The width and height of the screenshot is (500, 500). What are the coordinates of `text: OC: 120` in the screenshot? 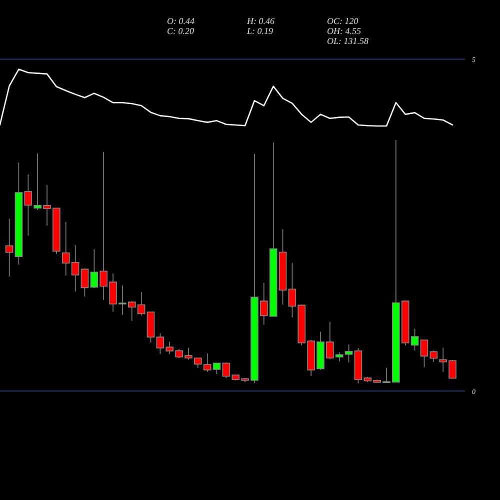 It's located at (343, 21).